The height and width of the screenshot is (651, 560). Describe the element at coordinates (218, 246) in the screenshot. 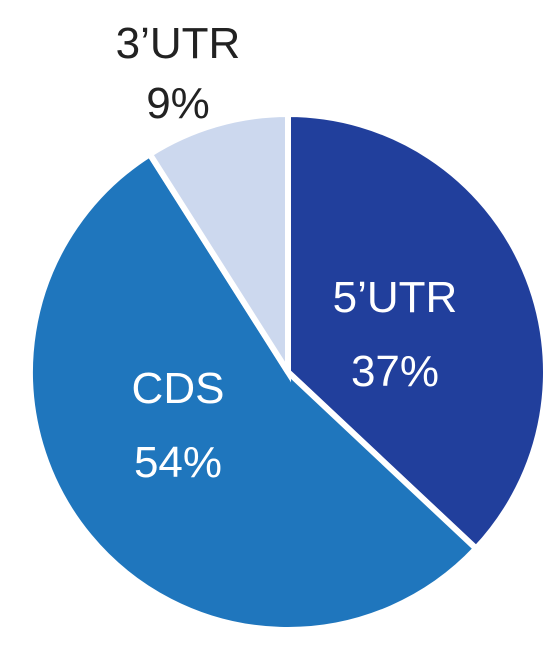

I see `pie-slice-3utr` at that location.